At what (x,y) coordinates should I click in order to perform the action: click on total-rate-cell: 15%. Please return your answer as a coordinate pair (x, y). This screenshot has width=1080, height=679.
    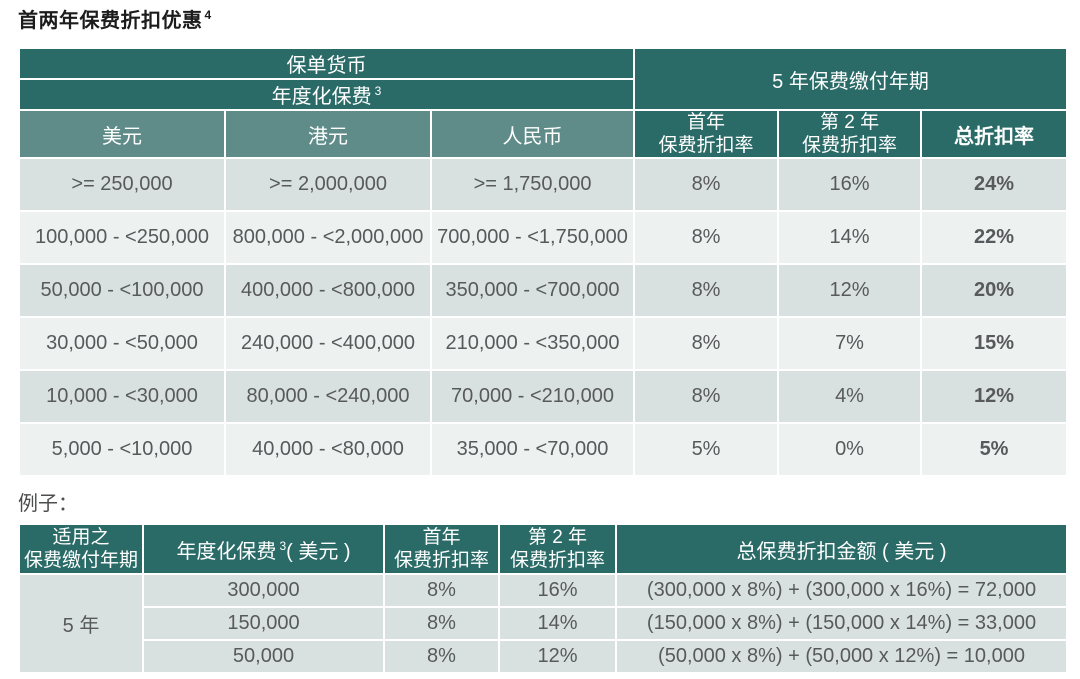
    Looking at the image, I should click on (994, 344).